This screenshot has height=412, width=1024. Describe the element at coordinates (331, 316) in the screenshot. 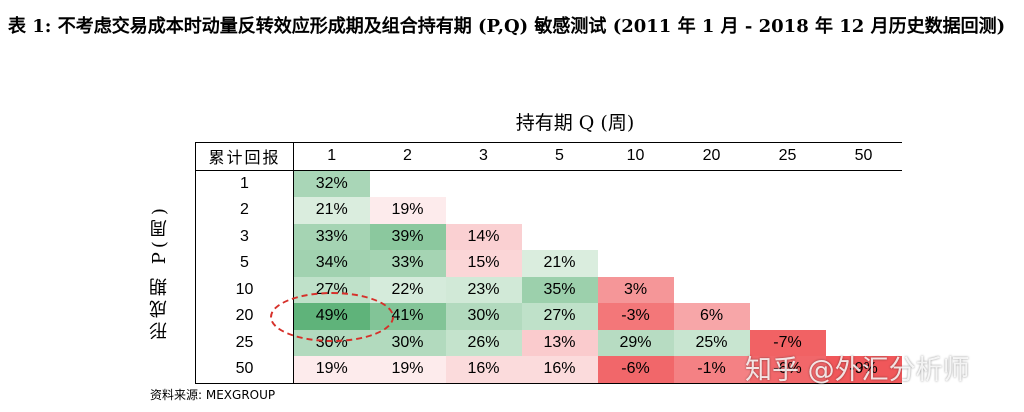

I see `heat-cell: 49%` at that location.